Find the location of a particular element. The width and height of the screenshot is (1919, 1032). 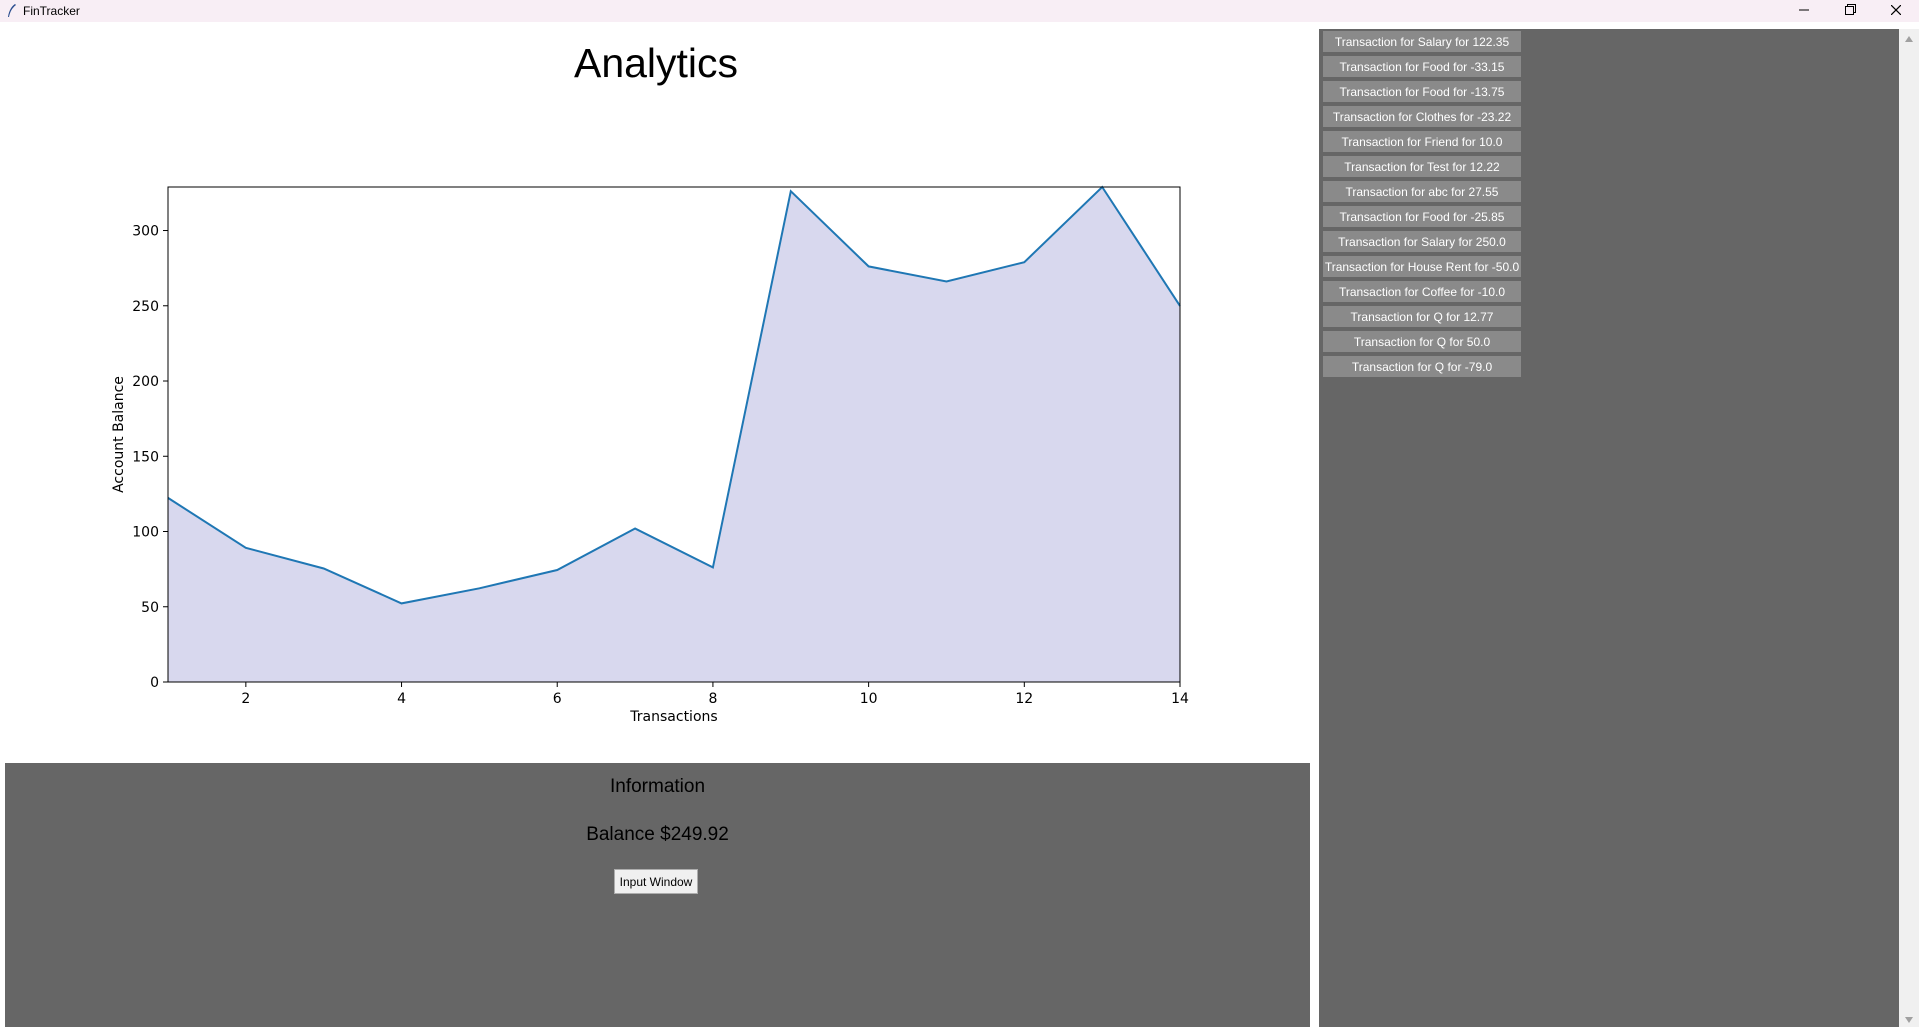

minimize-button is located at coordinates (1804, 11).